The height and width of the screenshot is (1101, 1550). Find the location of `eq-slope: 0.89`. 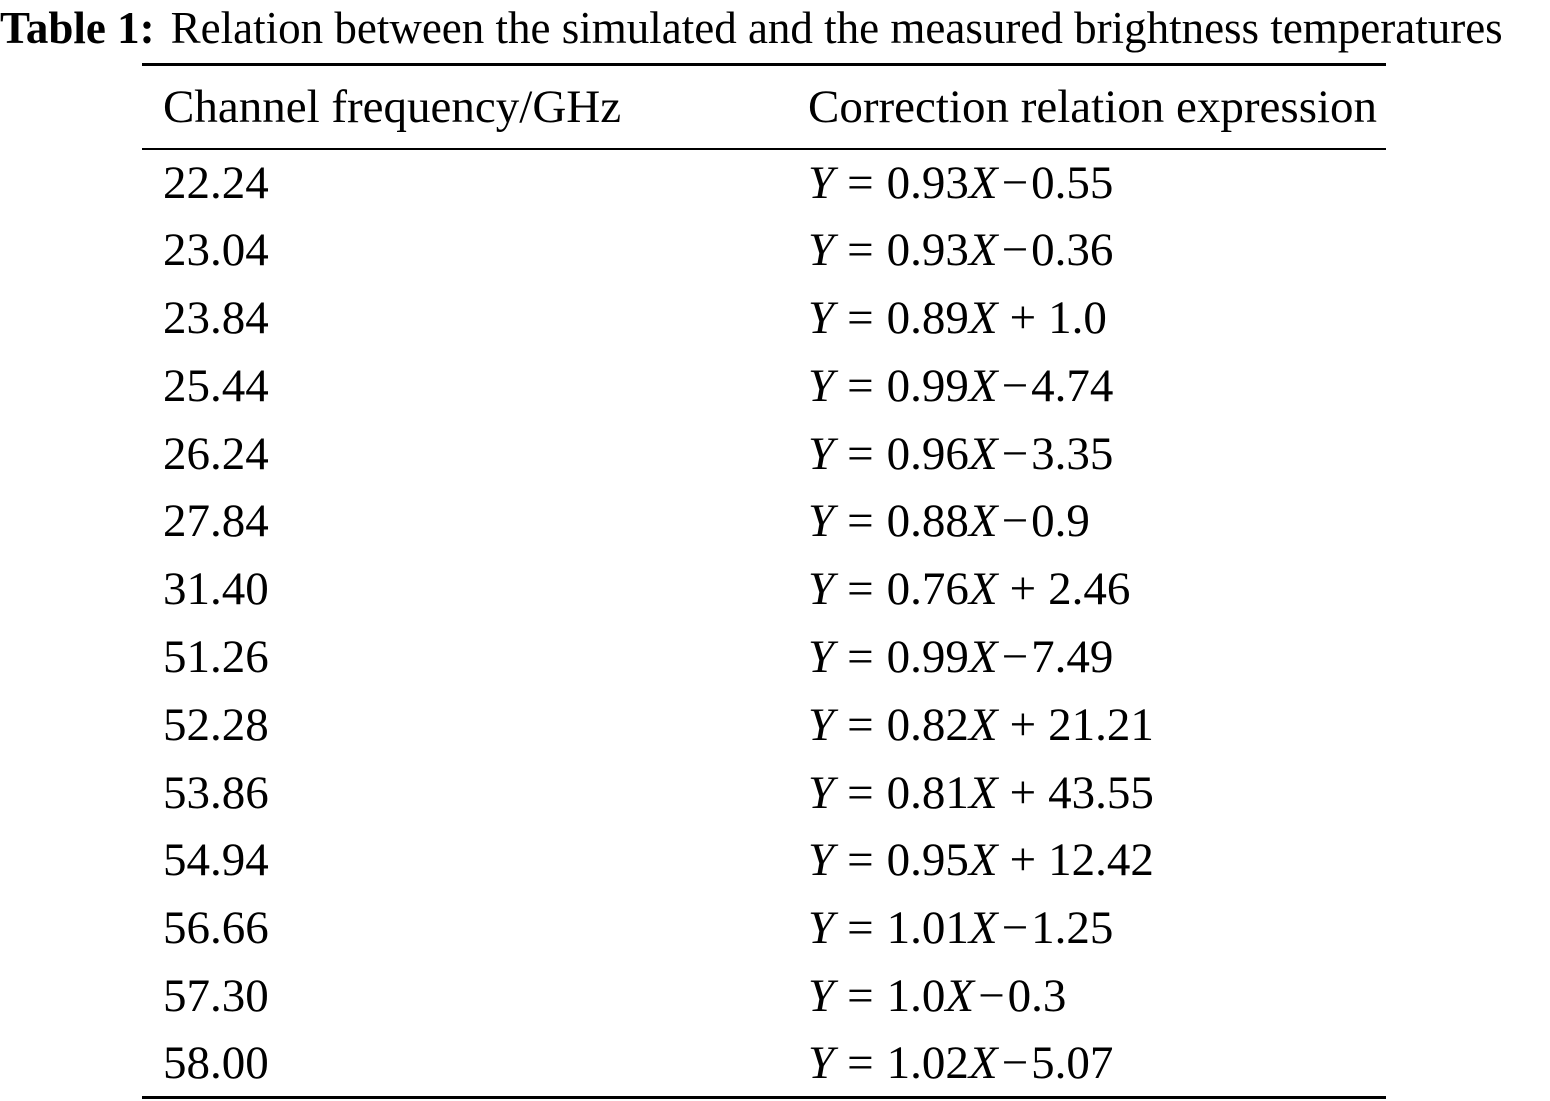

eq-slope: 0.89 is located at coordinates (927, 317).